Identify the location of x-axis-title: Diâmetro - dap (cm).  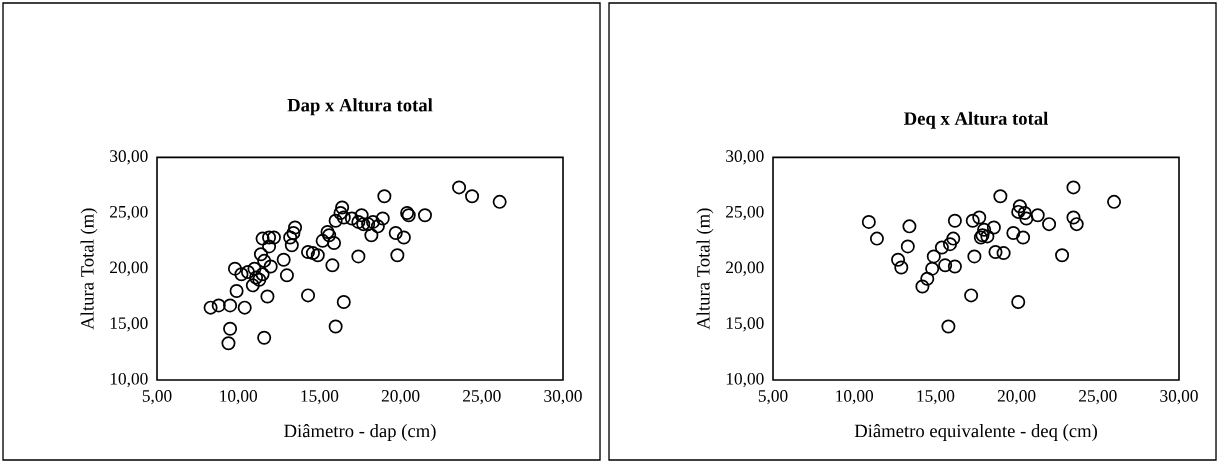
(360, 433).